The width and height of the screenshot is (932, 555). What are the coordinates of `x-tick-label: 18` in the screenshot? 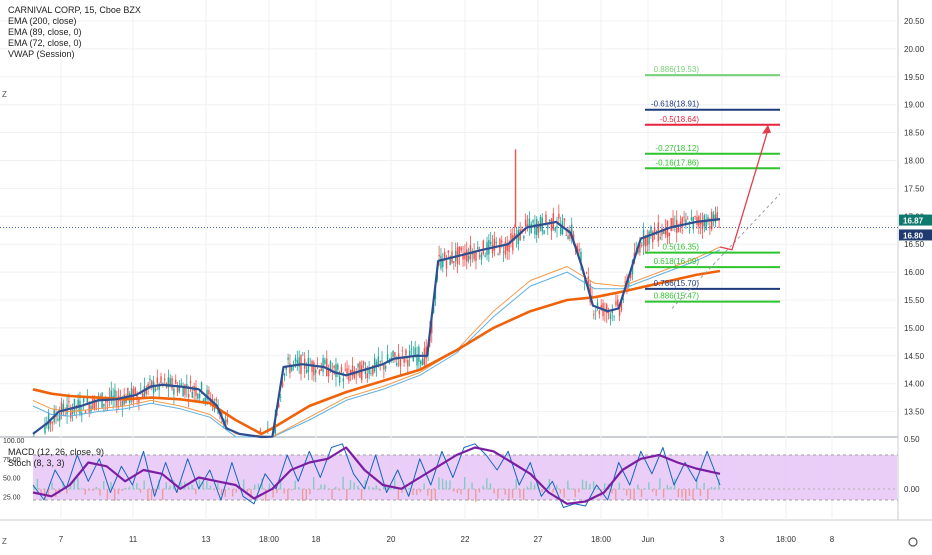 It's located at (316, 539).